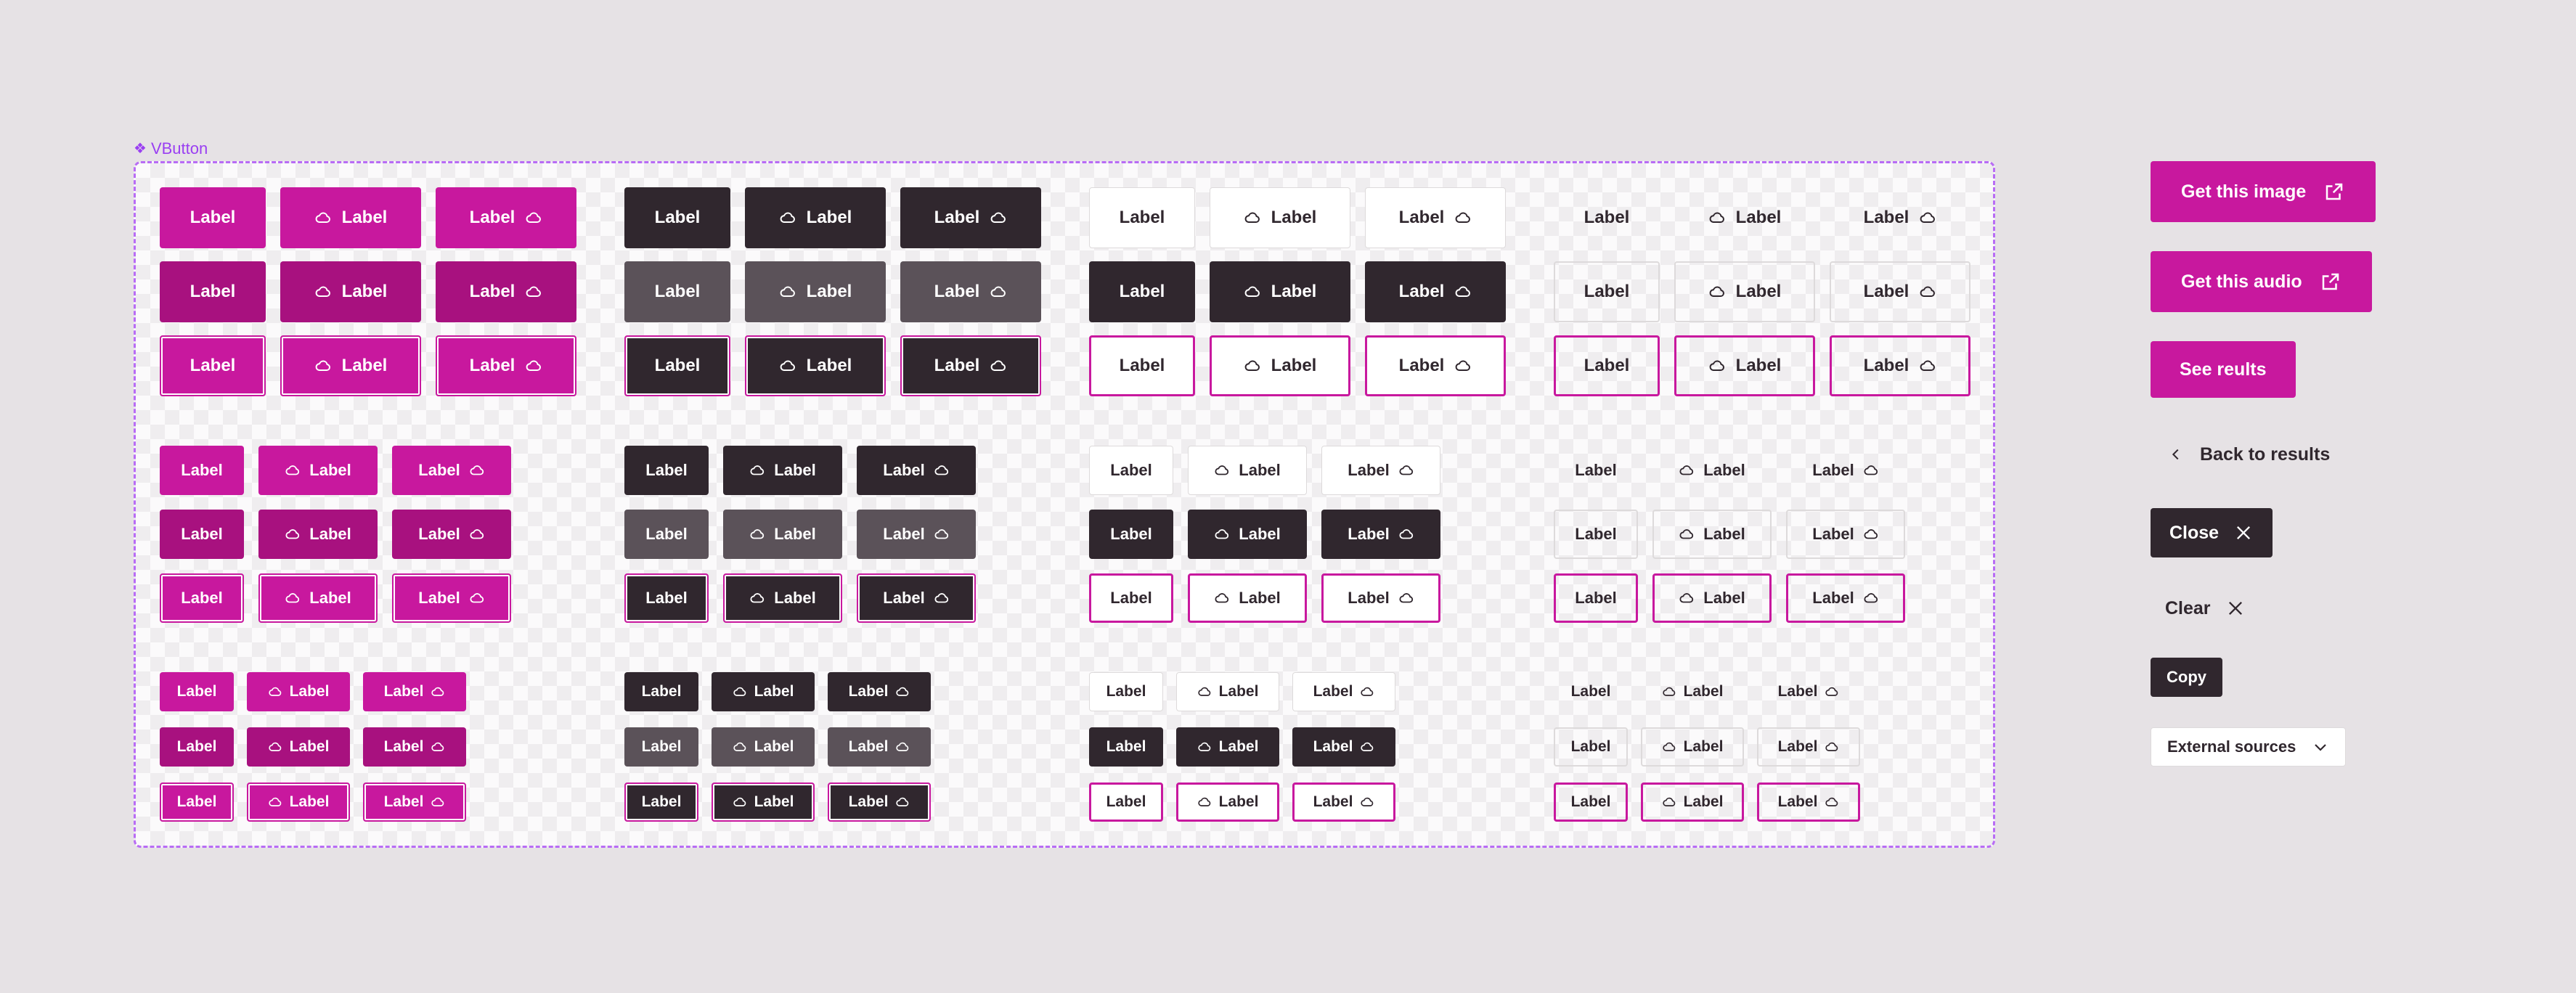 This screenshot has height=993, width=2576. What do you see at coordinates (2186, 677) in the screenshot?
I see `copy-button: Copy` at bounding box center [2186, 677].